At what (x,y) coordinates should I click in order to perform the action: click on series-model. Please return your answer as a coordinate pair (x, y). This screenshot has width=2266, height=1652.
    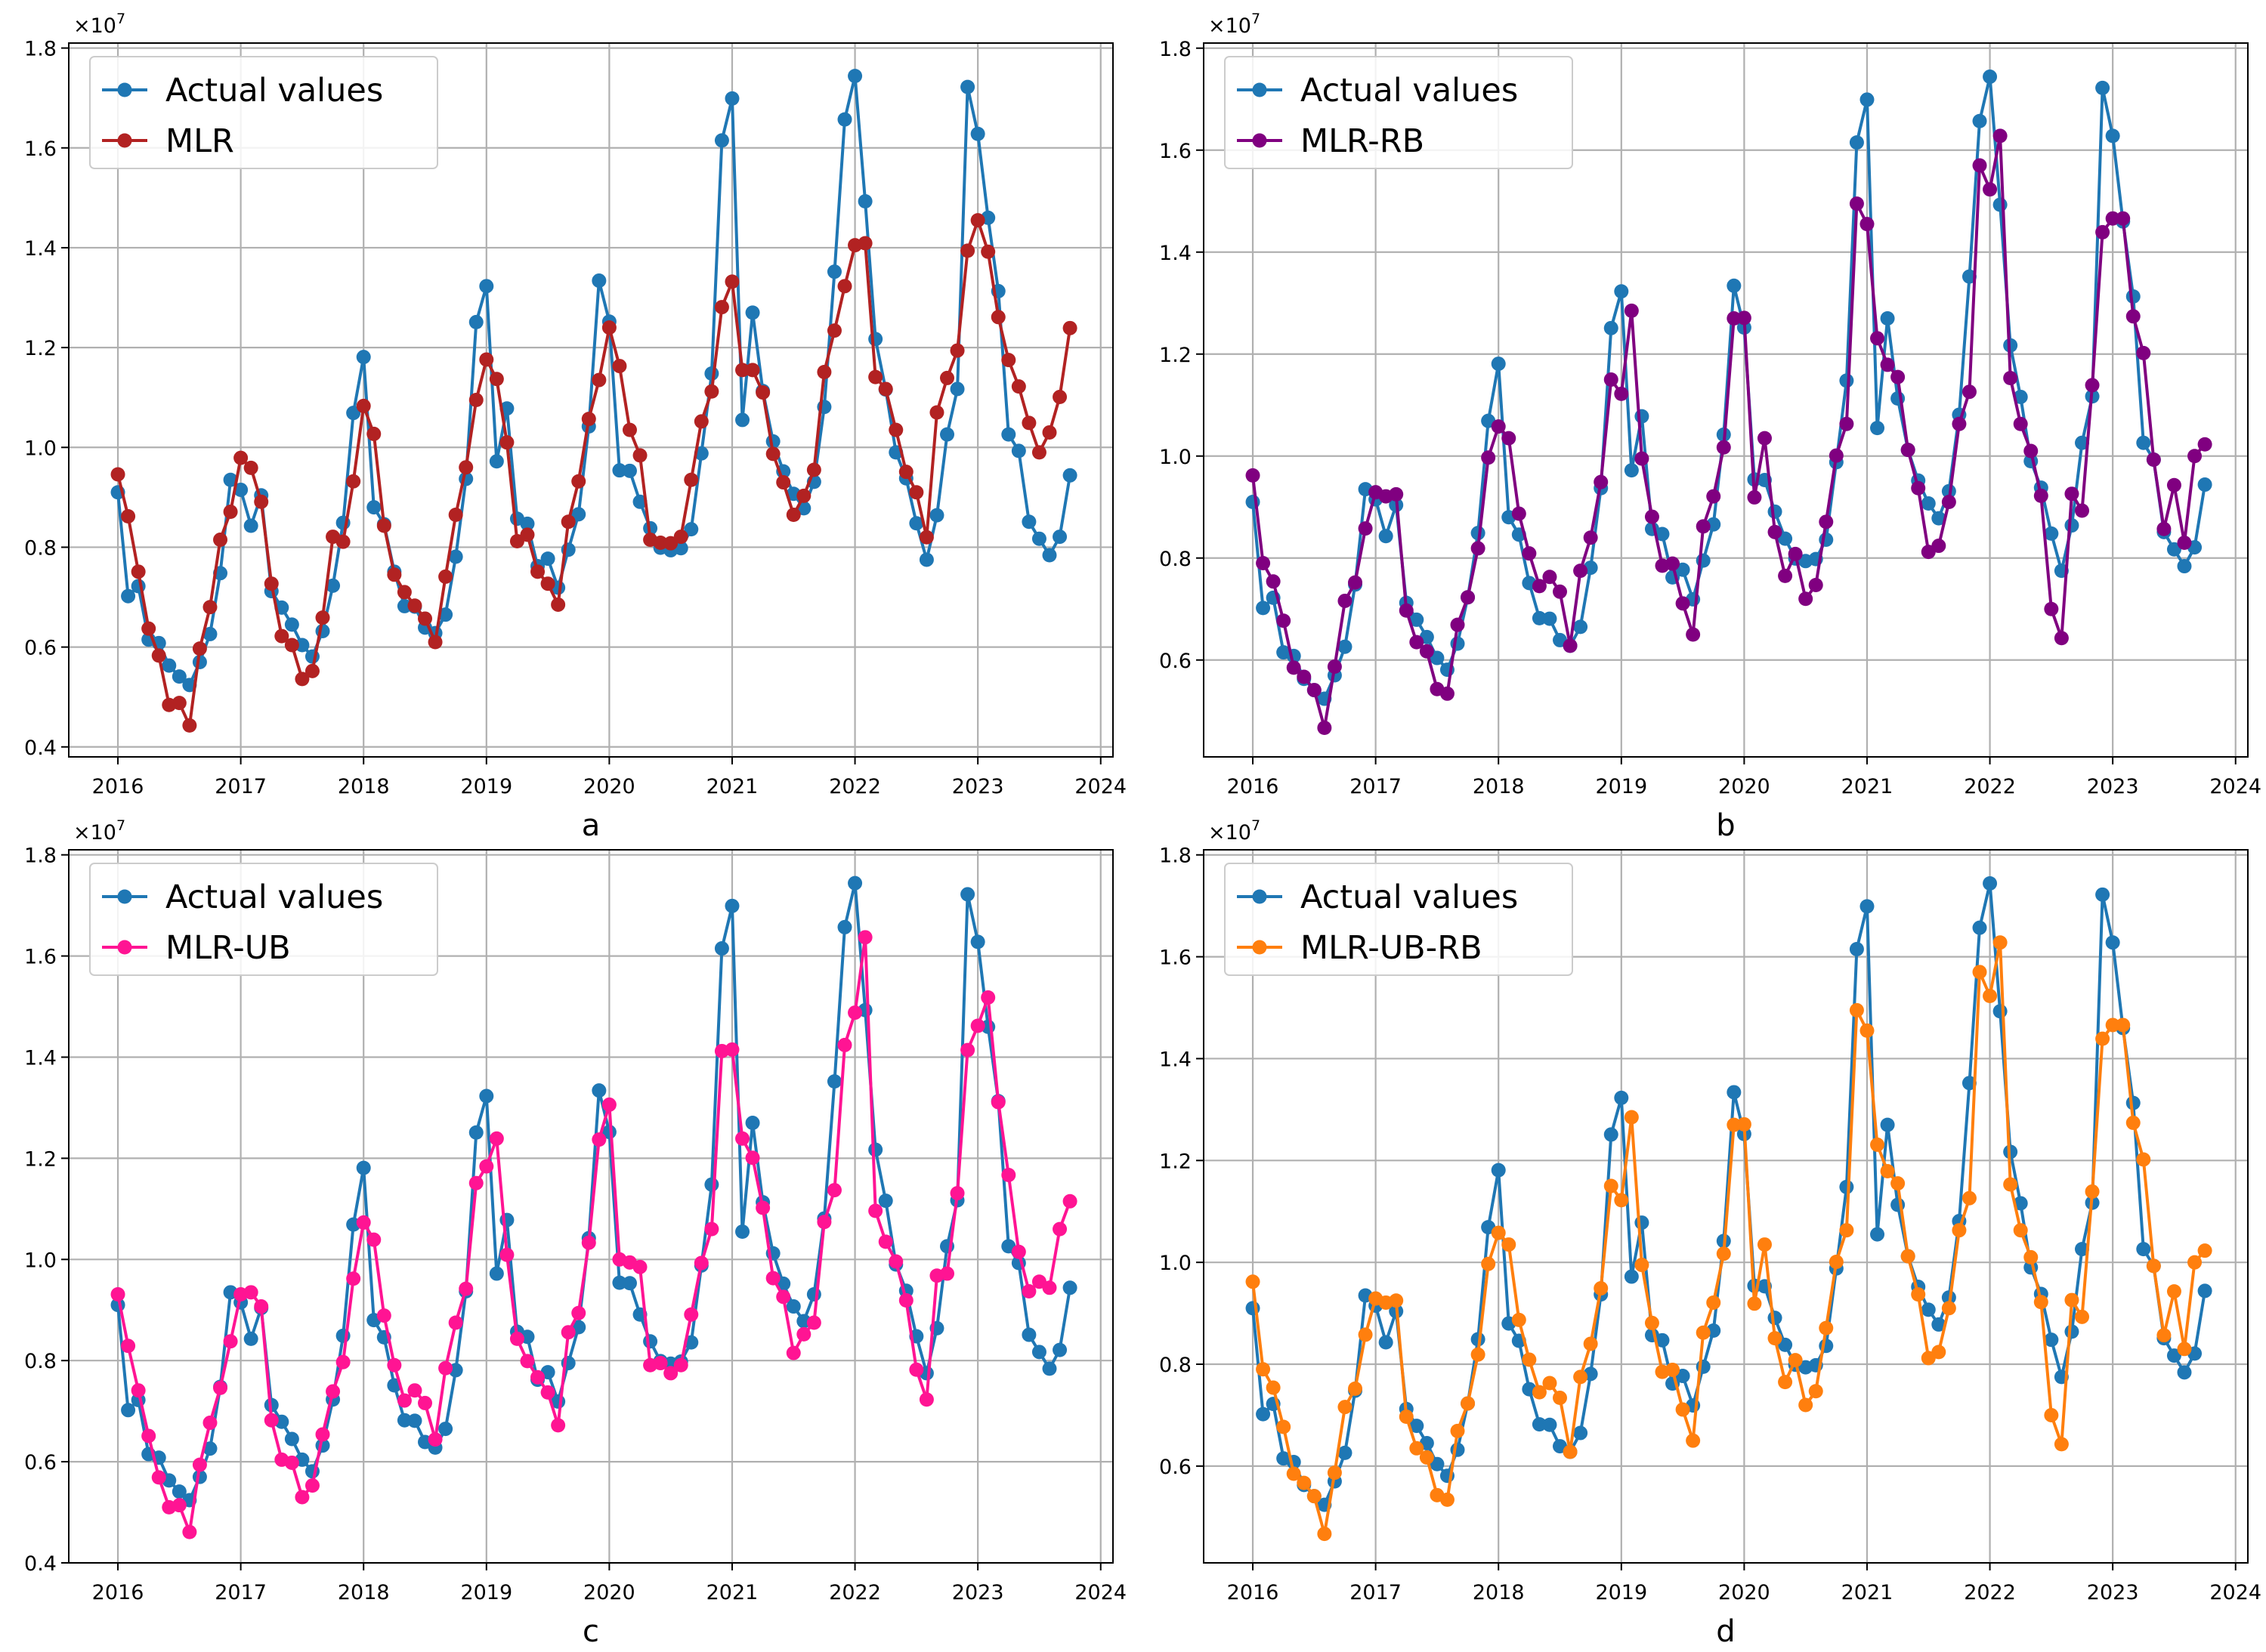
    Looking at the image, I should click on (593, 473).